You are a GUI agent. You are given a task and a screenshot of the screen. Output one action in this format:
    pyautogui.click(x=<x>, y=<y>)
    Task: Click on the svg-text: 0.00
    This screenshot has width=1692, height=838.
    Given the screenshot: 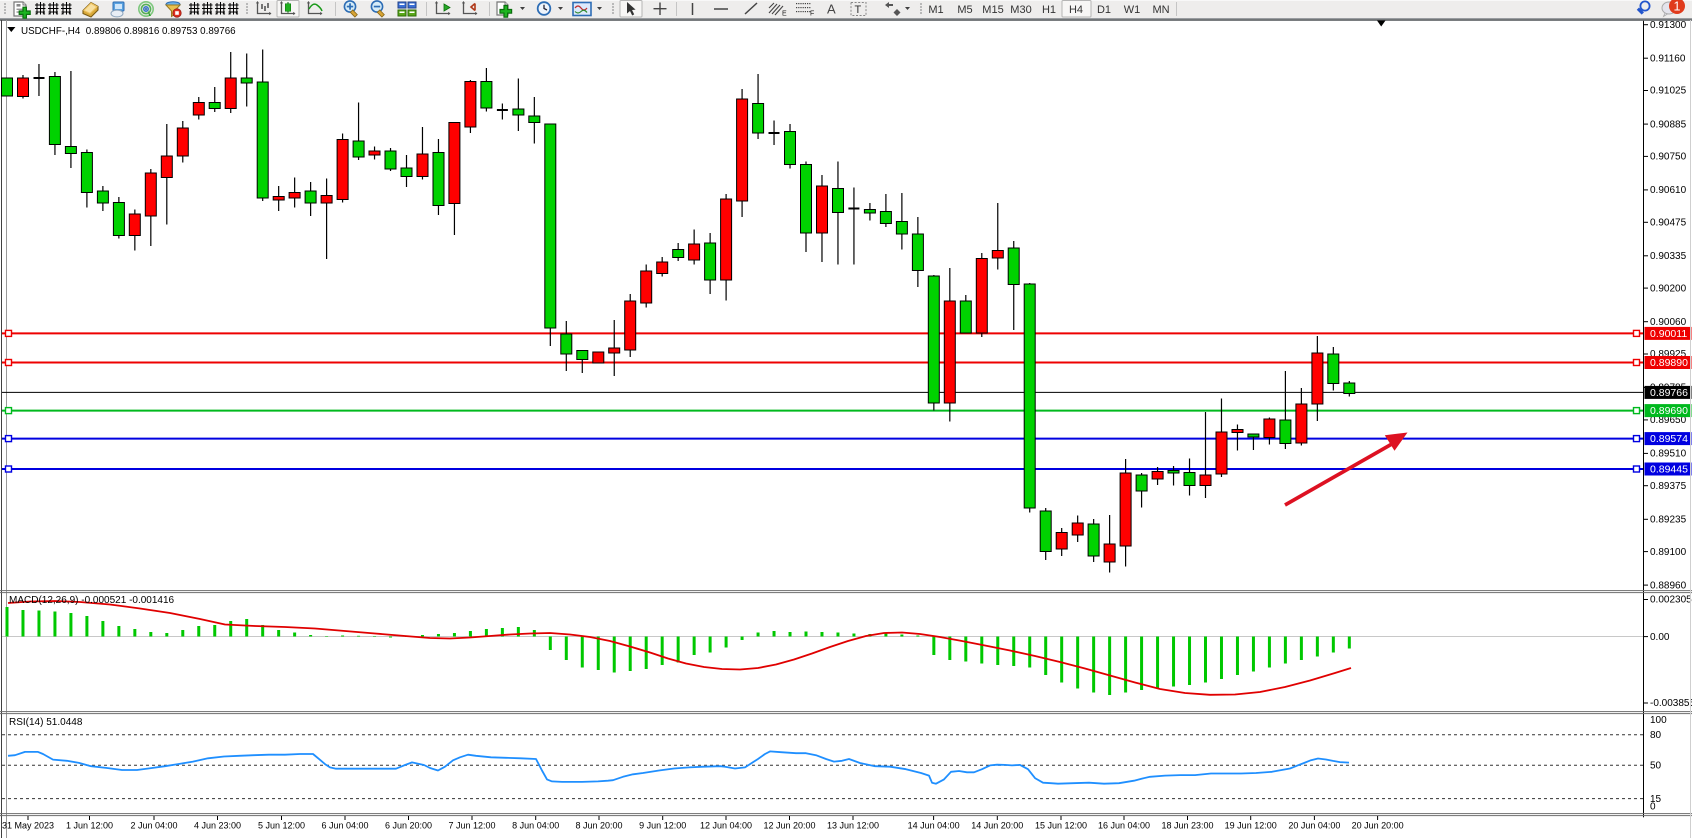 What is the action you would take?
    pyautogui.click(x=1660, y=637)
    